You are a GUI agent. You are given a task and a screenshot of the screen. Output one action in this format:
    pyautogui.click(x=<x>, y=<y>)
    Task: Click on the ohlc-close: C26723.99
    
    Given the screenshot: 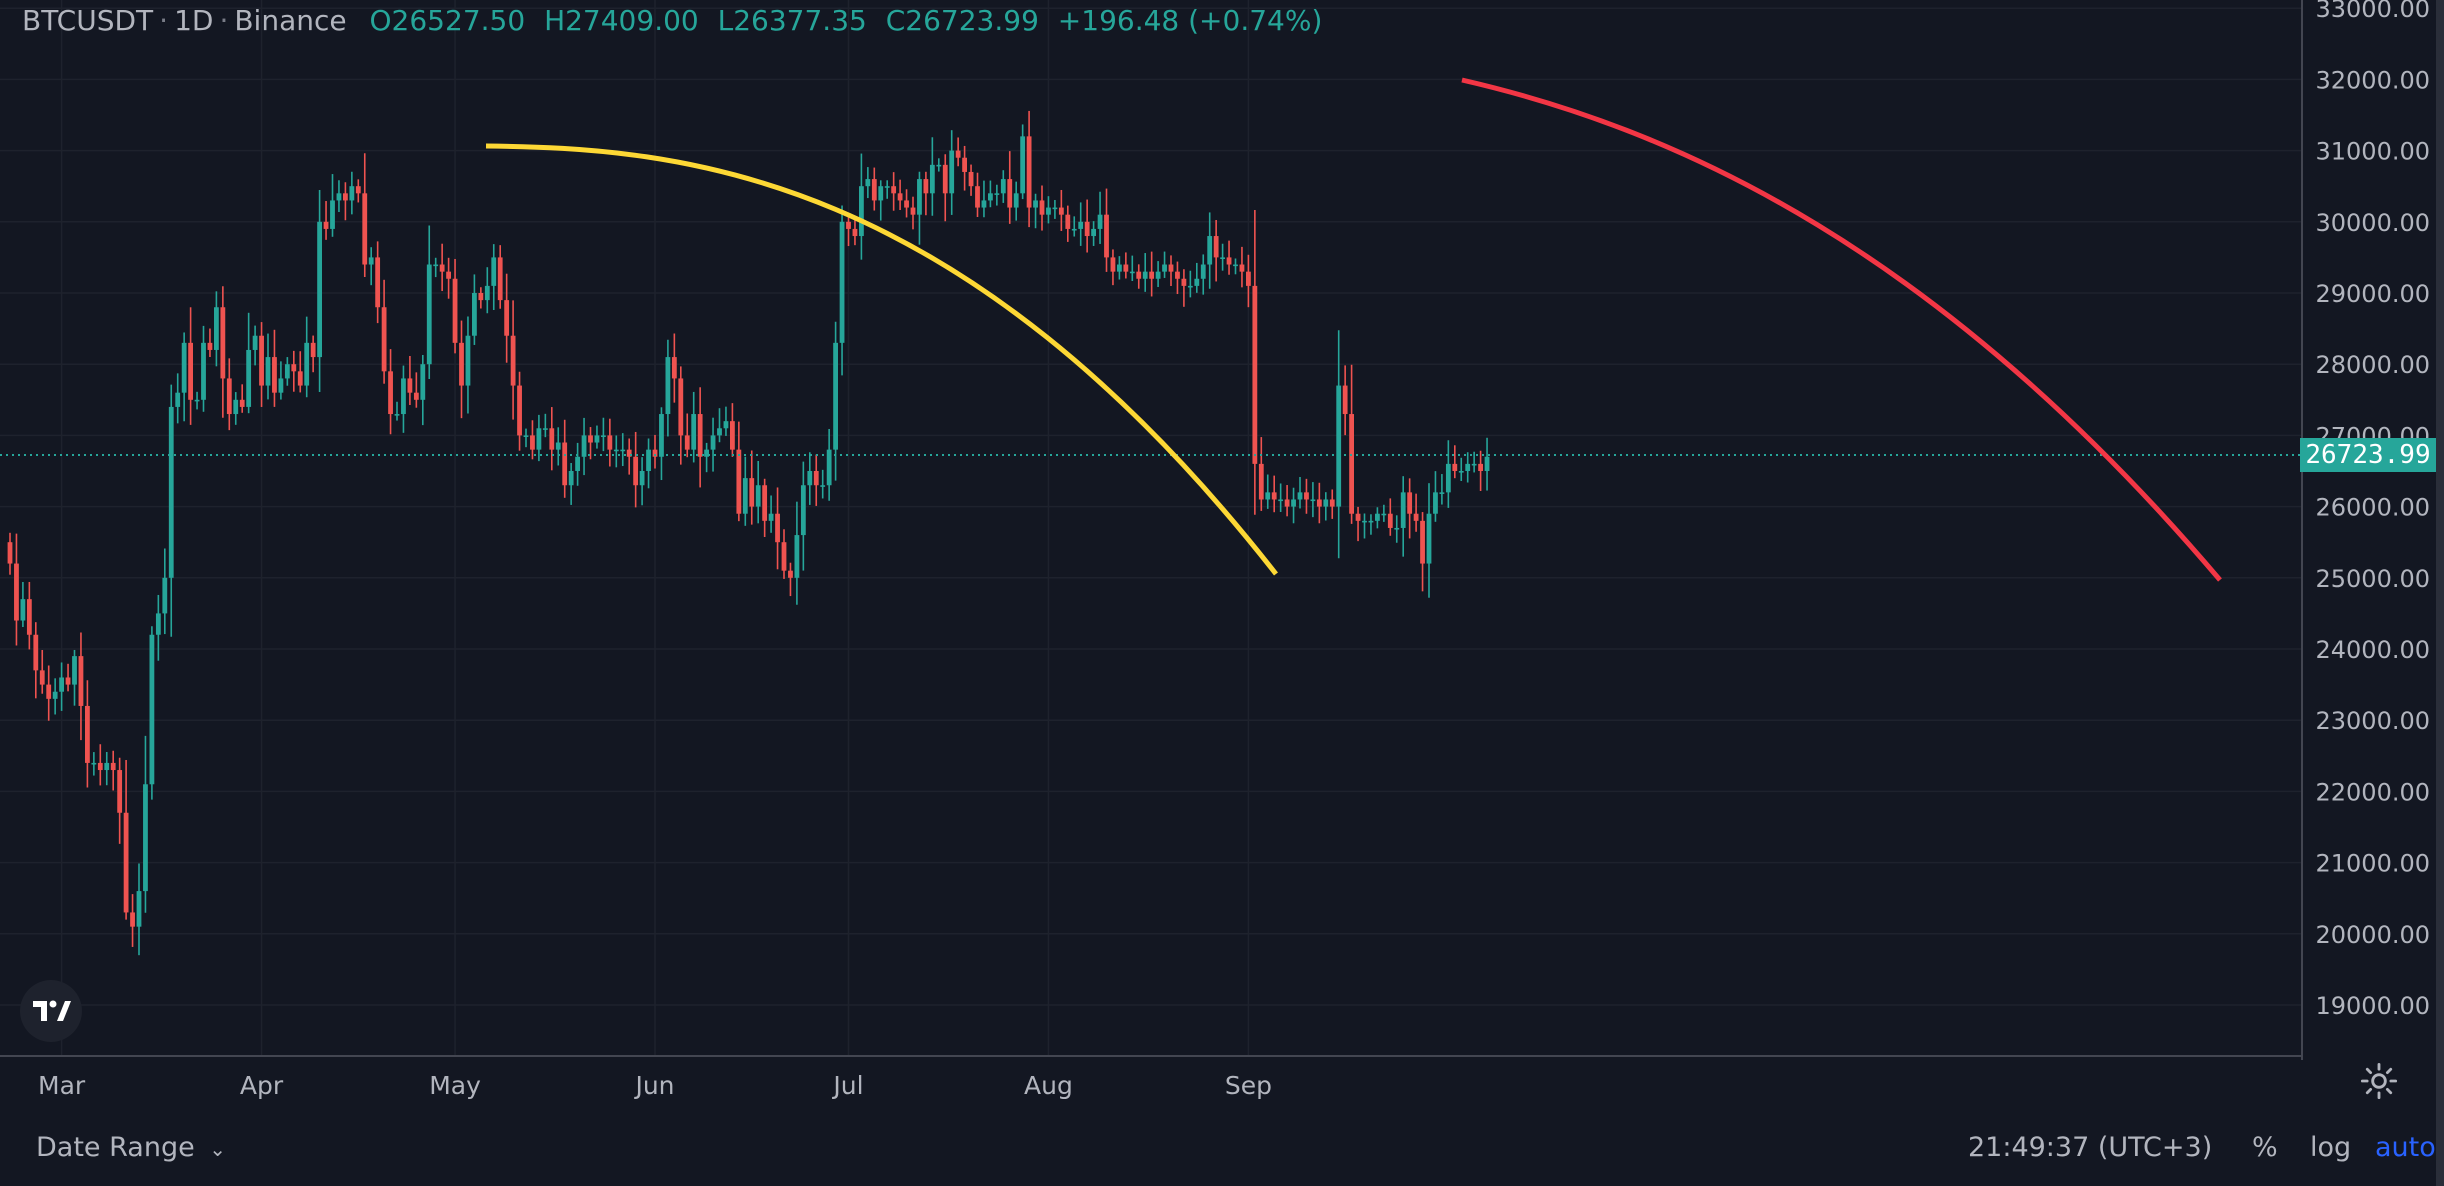 What is the action you would take?
    pyautogui.click(x=962, y=20)
    